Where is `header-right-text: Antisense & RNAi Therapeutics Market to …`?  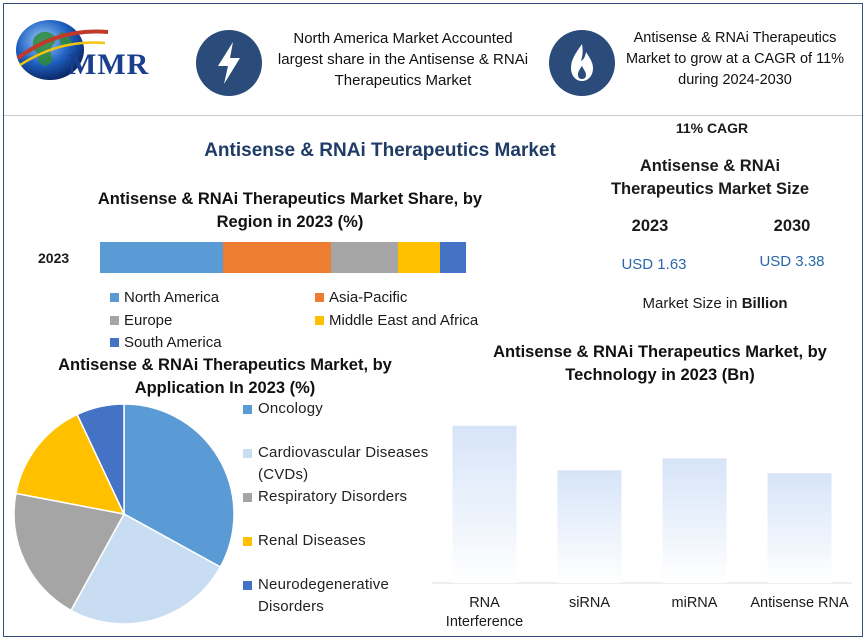 header-right-text: Antisense & RNAi Therapeutics Market to … is located at coordinates (735, 59).